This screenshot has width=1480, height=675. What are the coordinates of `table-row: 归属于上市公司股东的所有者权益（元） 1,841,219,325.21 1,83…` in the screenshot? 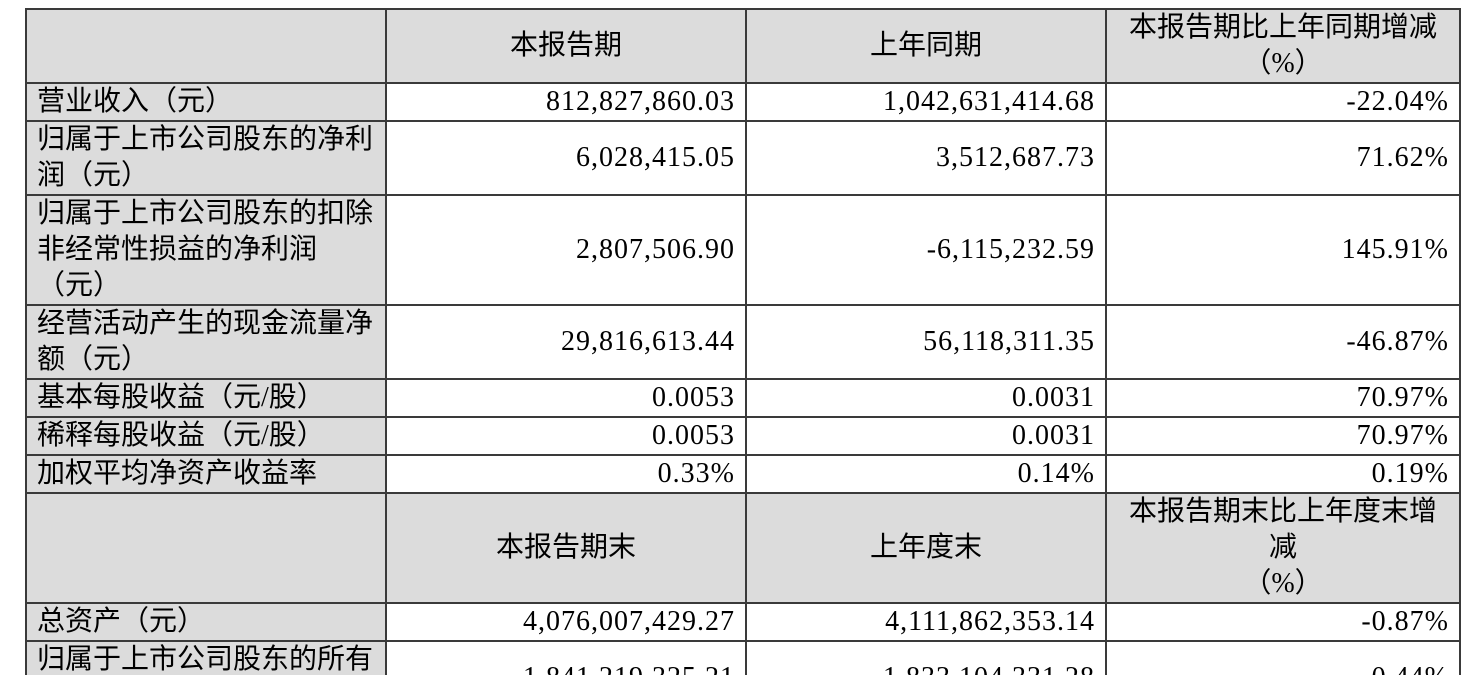 It's located at (743, 657).